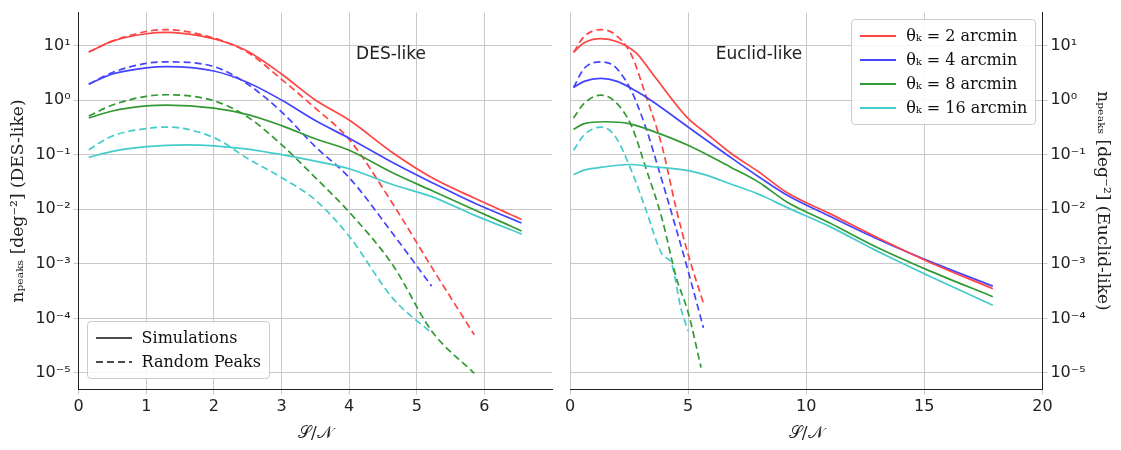 This screenshot has width=1121, height=450. What do you see at coordinates (213, 406) in the screenshot?
I see `x-tick-label: 2` at bounding box center [213, 406].